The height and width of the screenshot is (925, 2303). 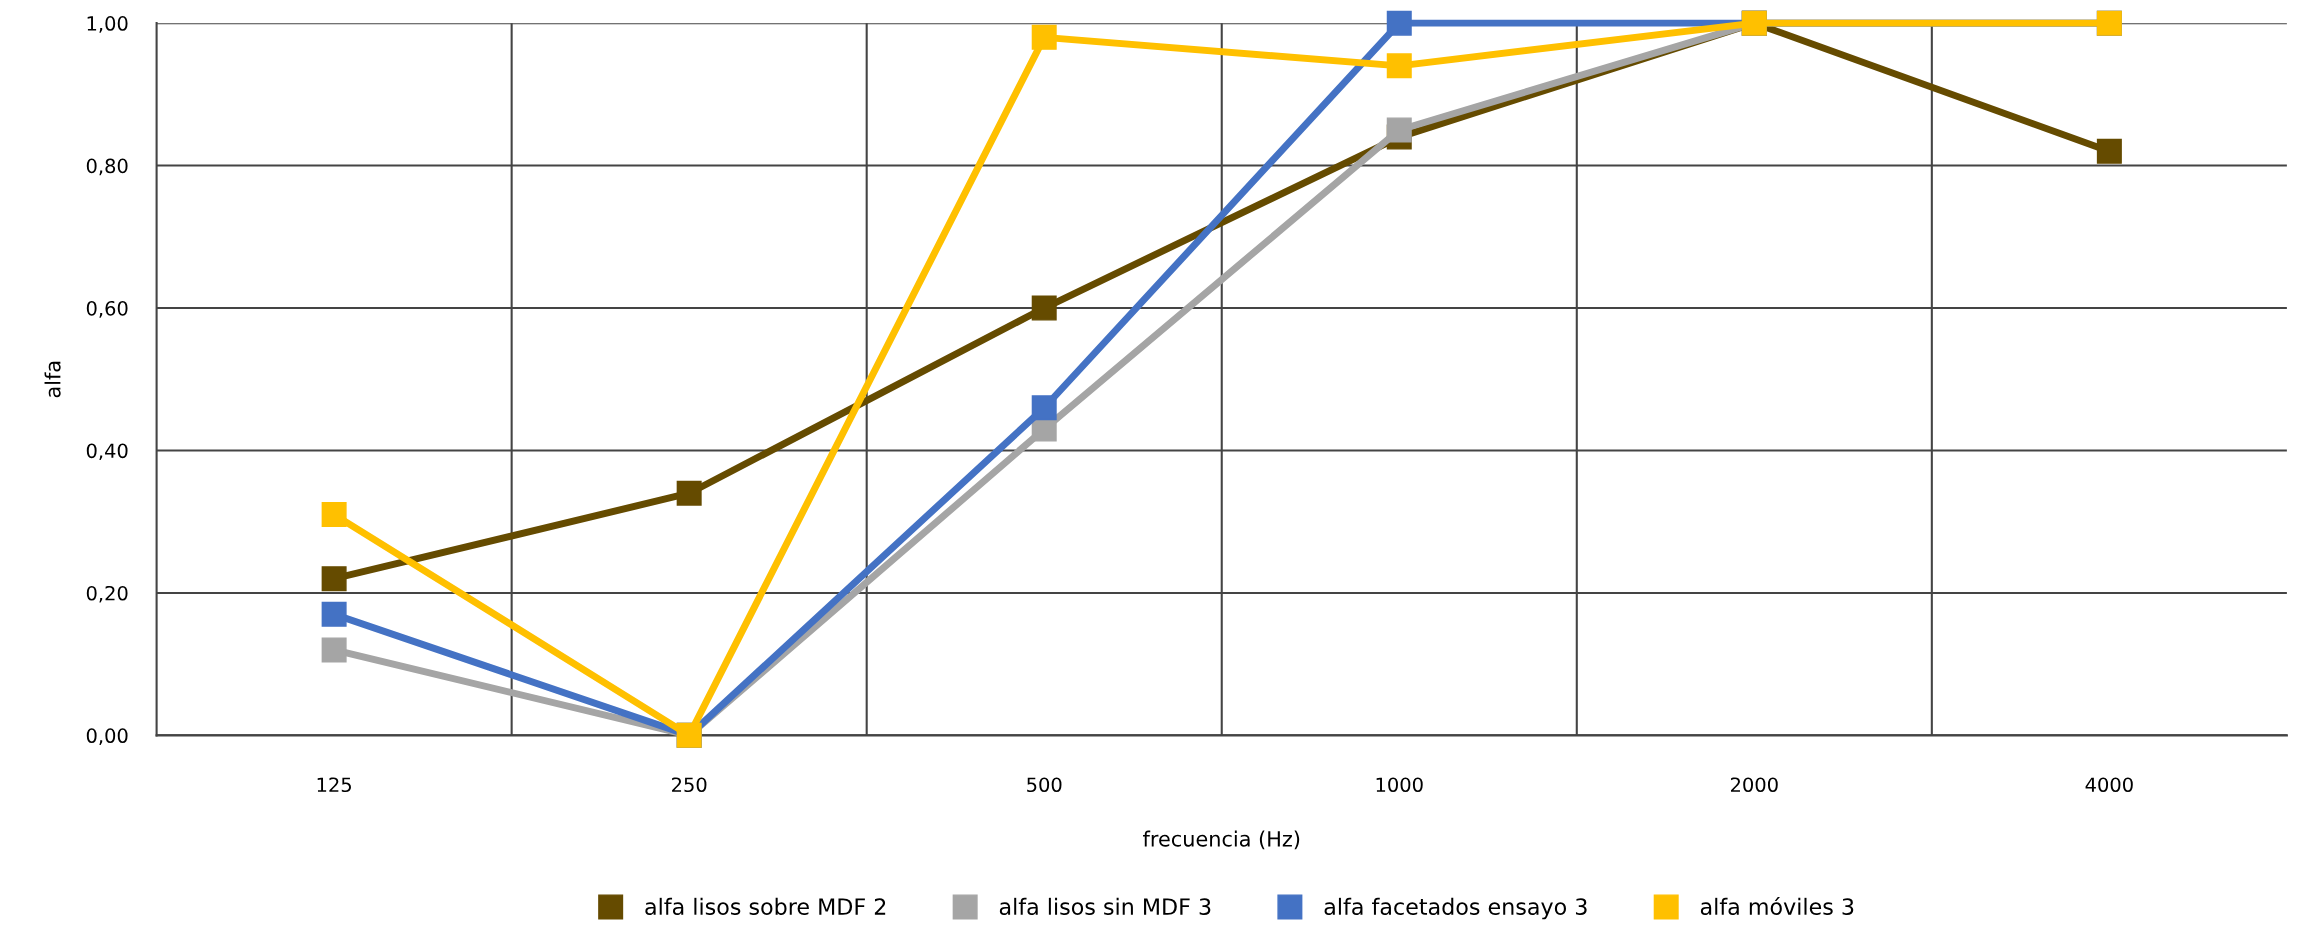 What do you see at coordinates (107, 24) in the screenshot?
I see `y-tick-label: 1,00` at bounding box center [107, 24].